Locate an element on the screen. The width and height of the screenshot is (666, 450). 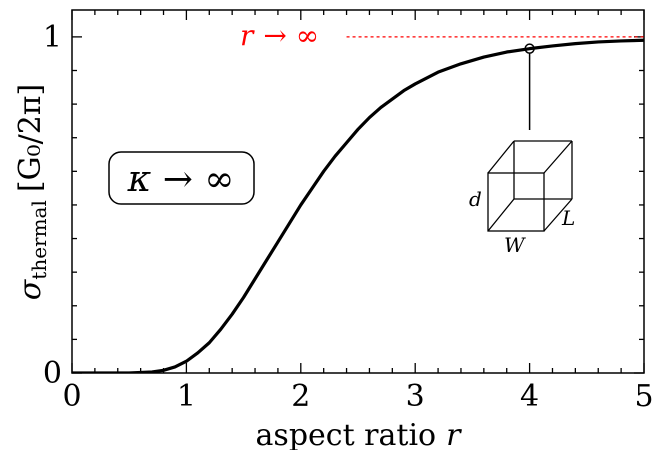
x-axis-label: aspect ratio r is located at coordinates (359, 434).